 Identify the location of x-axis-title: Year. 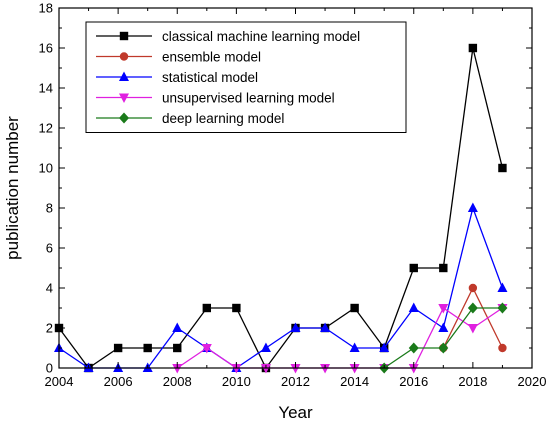
(295, 412).